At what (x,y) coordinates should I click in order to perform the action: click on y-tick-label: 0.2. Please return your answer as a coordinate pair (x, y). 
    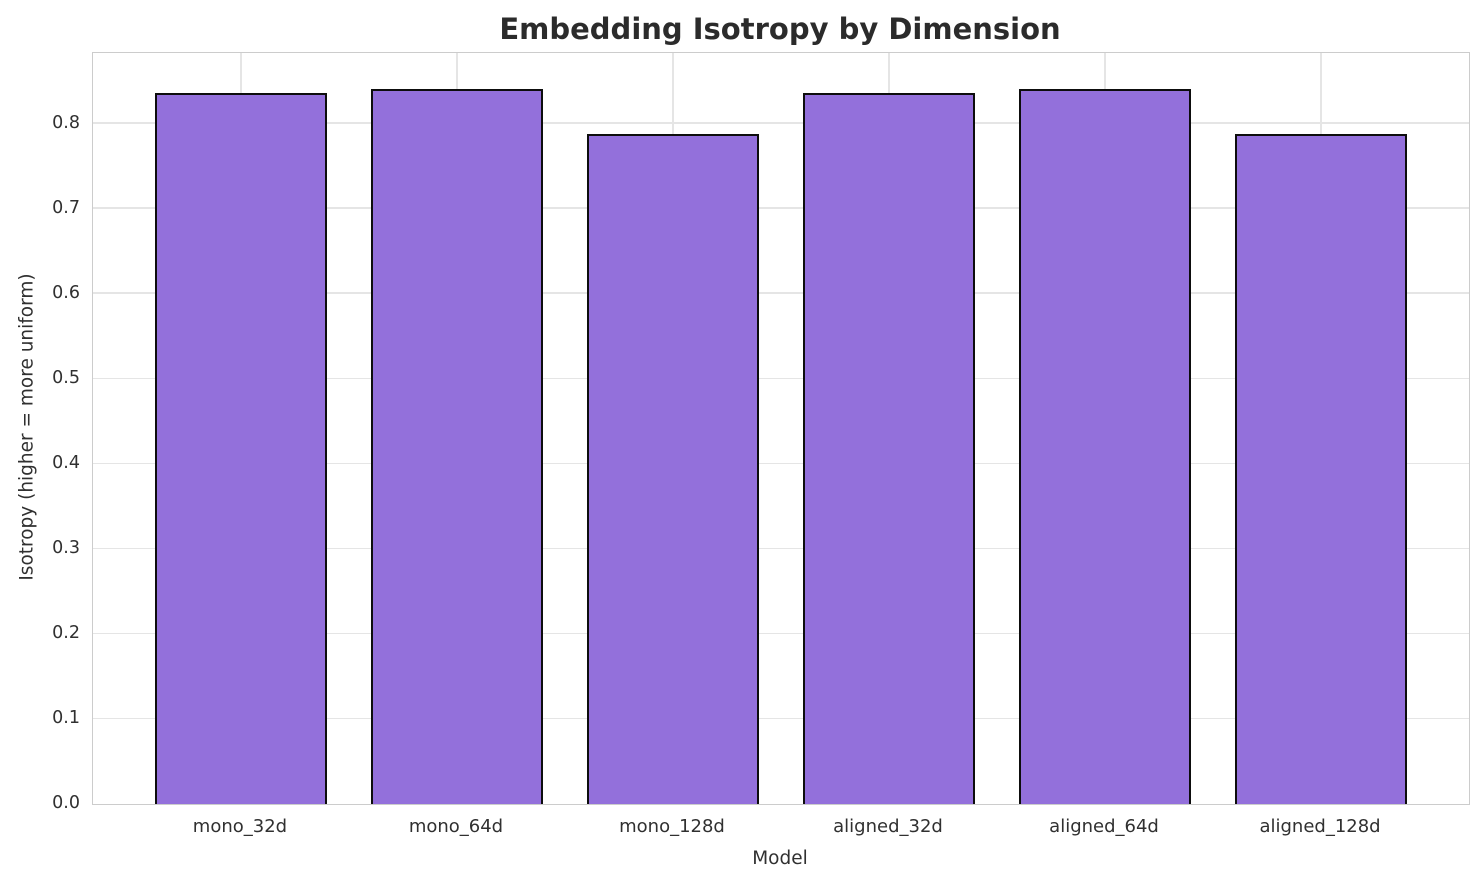
    Looking at the image, I should click on (66, 632).